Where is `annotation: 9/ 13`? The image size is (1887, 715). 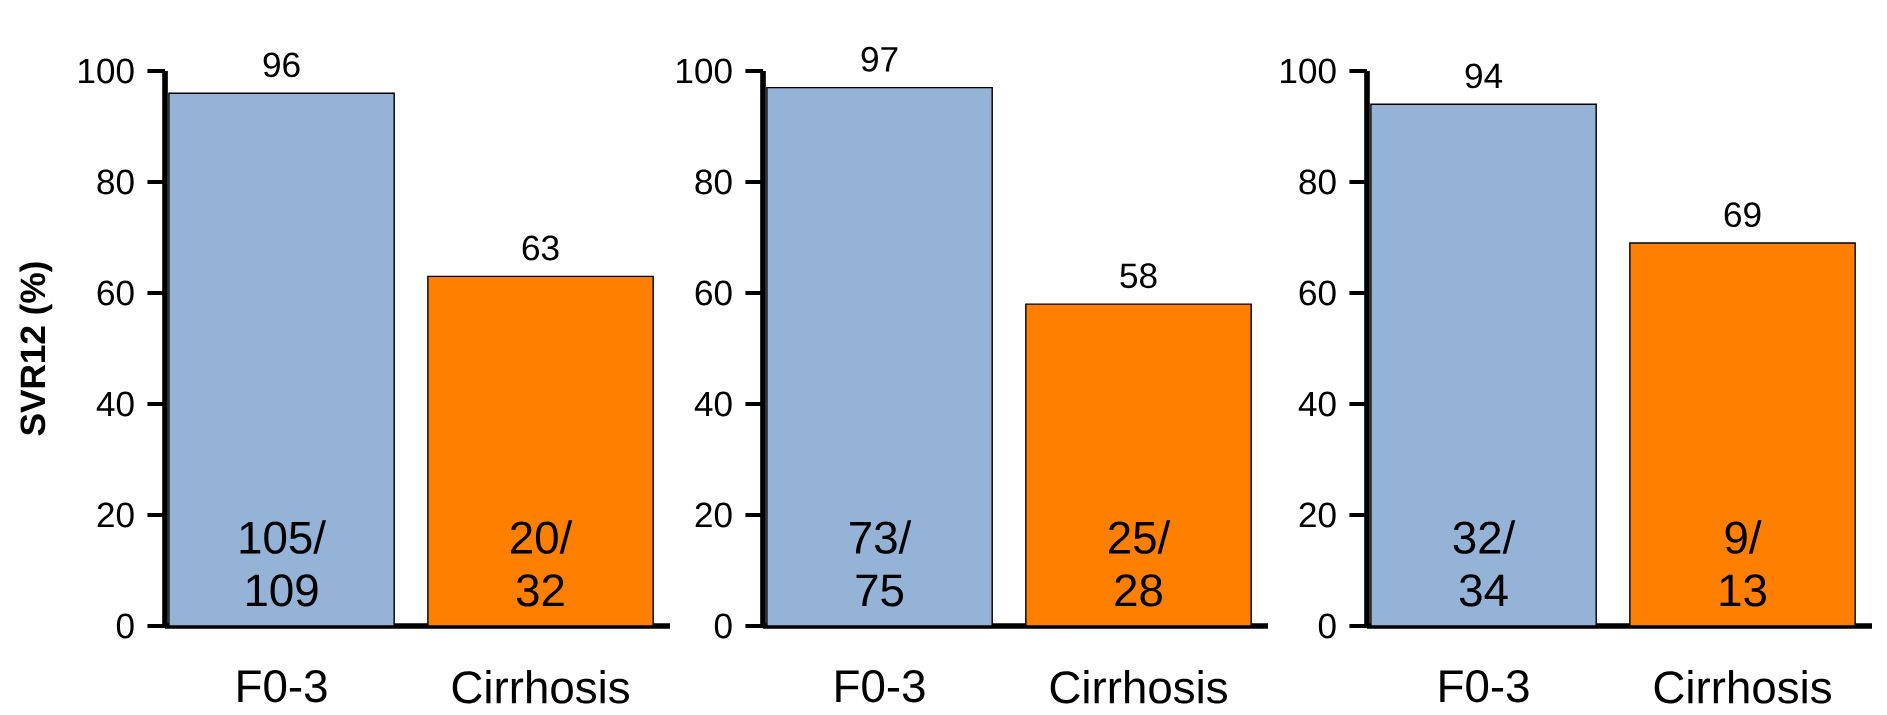 annotation: 9/ 13 is located at coordinates (1743, 563).